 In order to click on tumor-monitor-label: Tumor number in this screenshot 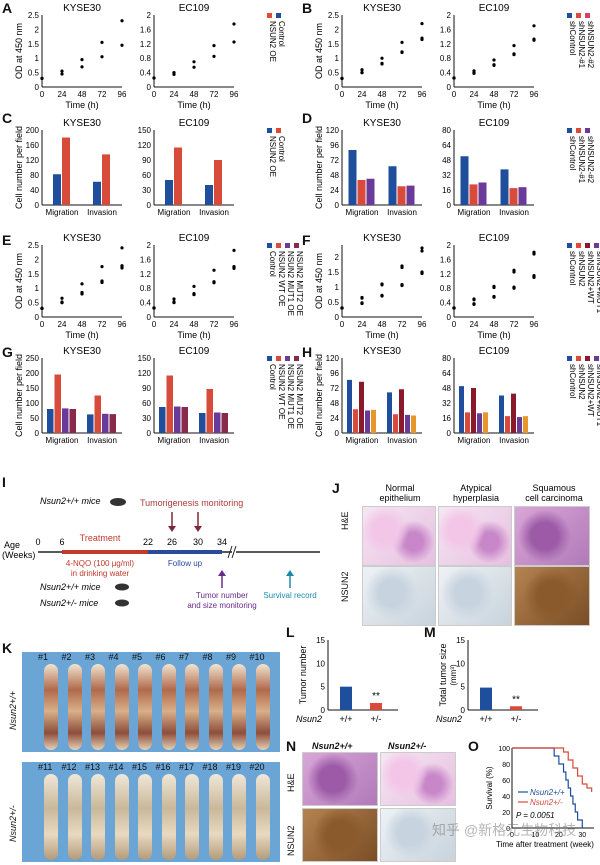, I will do `click(222, 595)`.